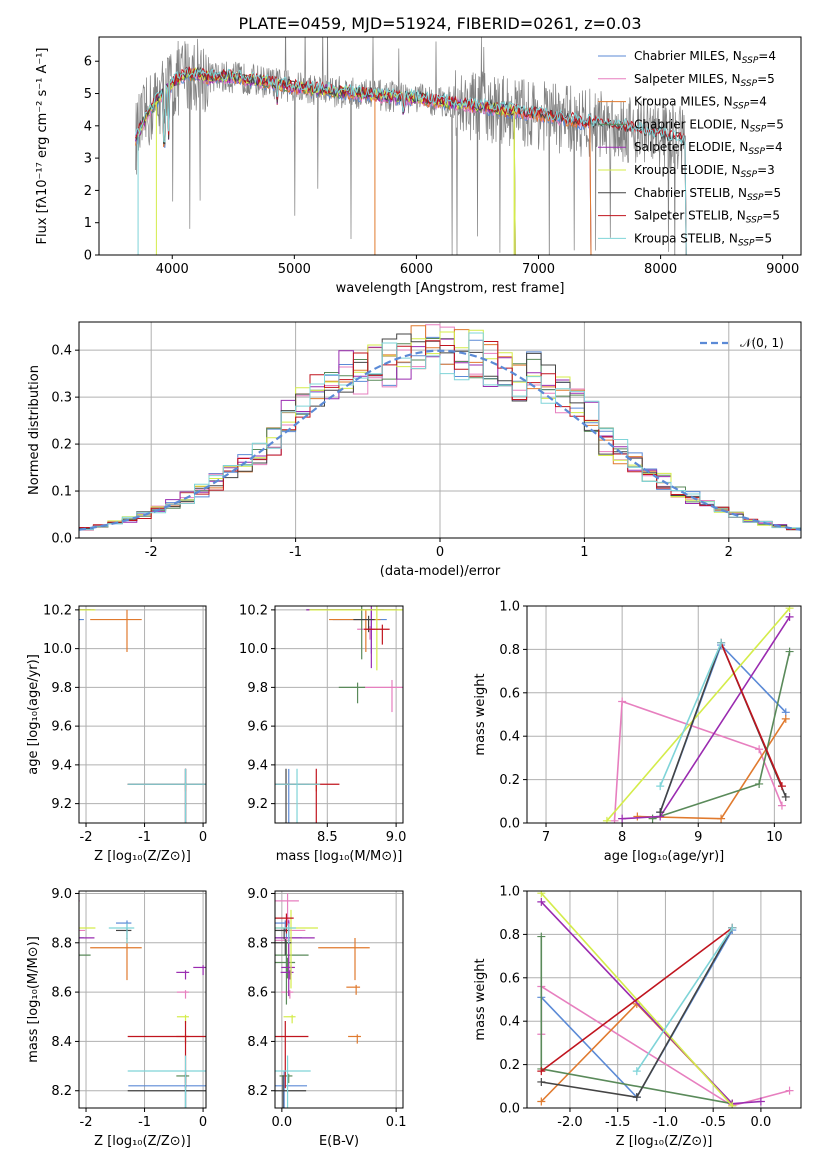 This screenshot has height=1170, width=819. I want to click on age_vs_mass-ytick-label: 9.8, so click(257, 688).